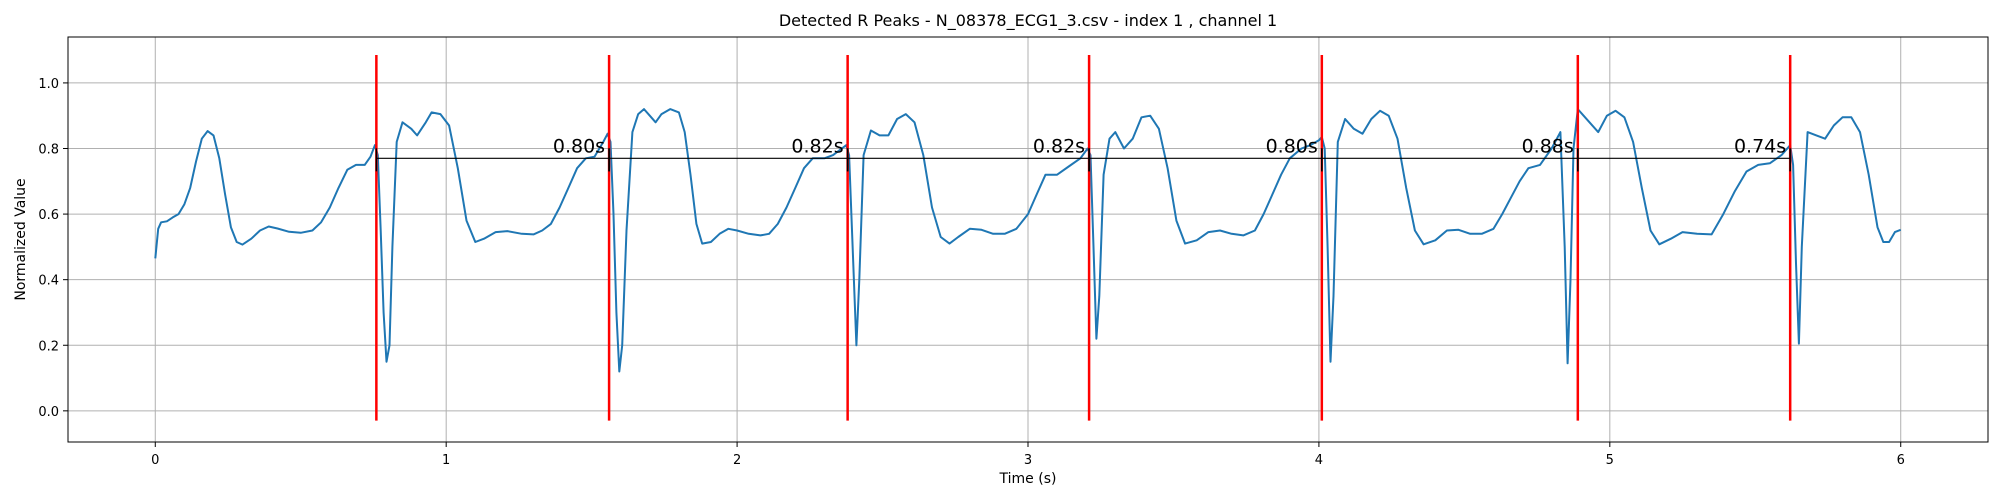 This screenshot has width=2000, height=500. What do you see at coordinates (48, 281) in the screenshot?
I see `y-tick-label: 0.4` at bounding box center [48, 281].